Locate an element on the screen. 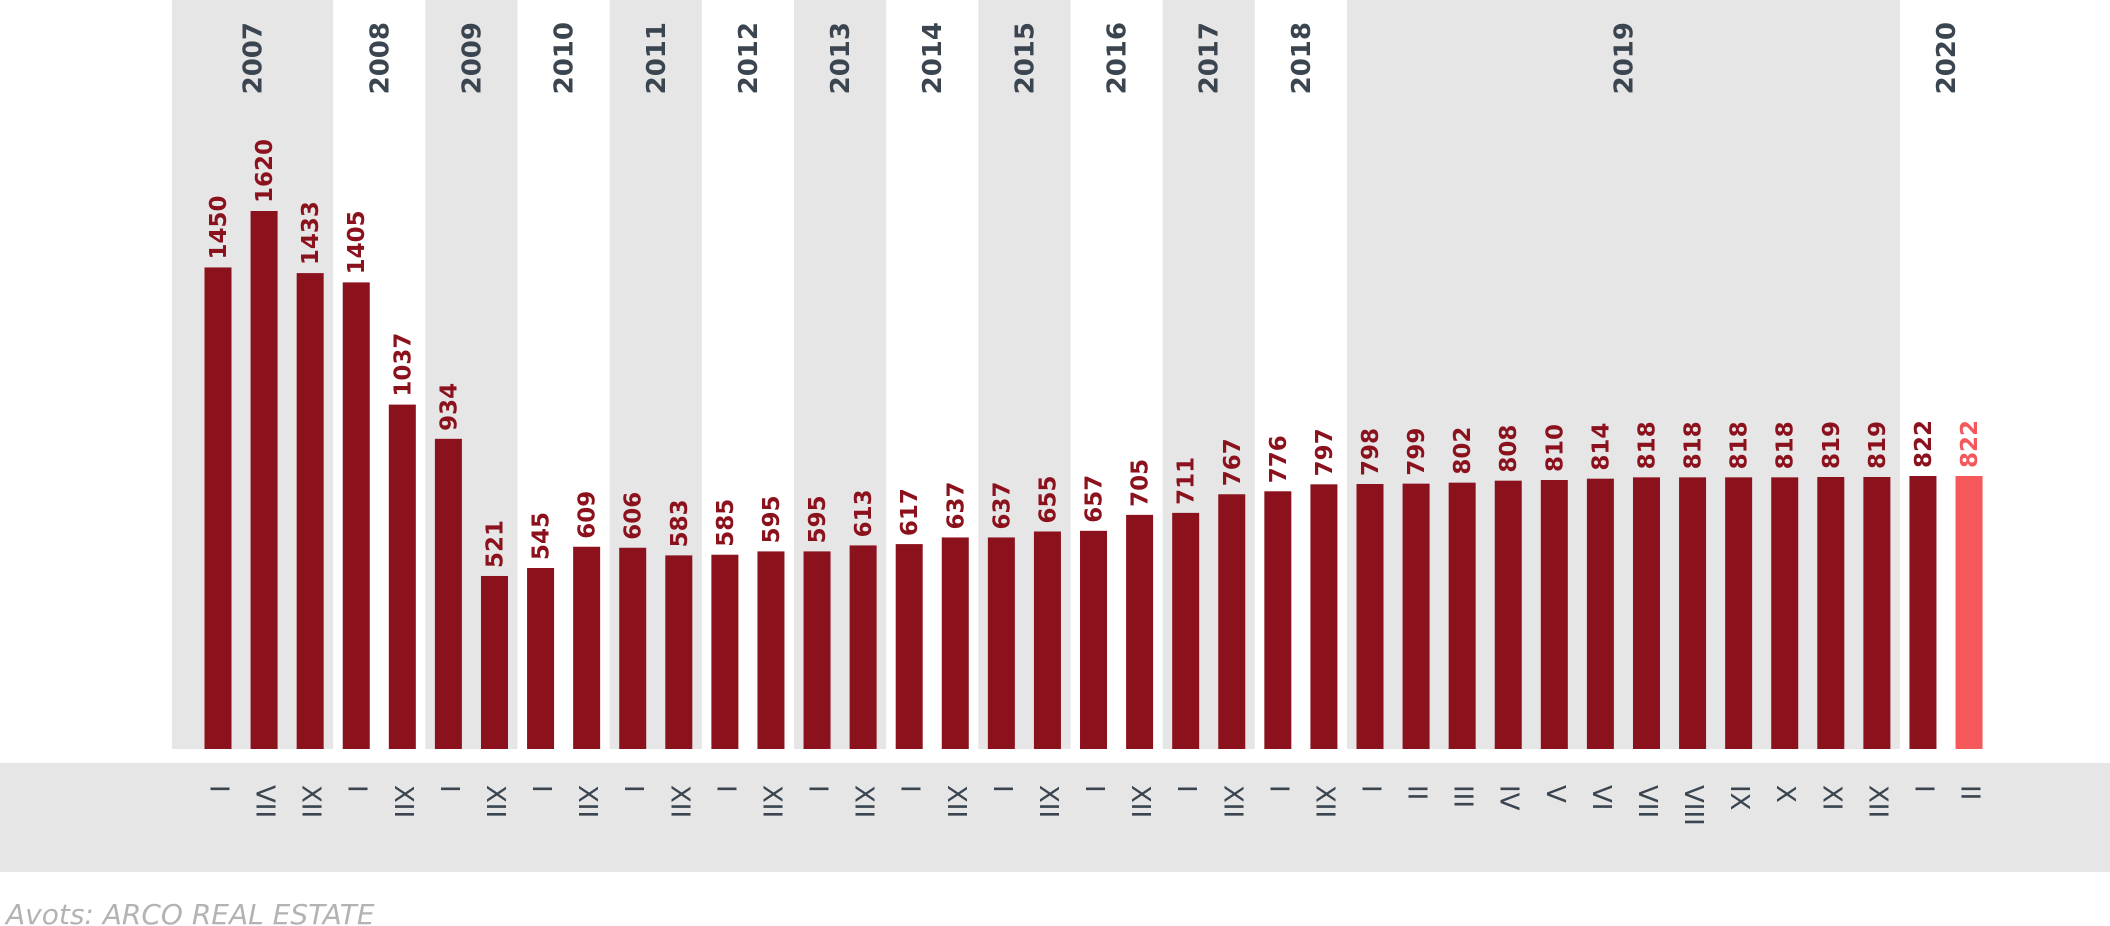 The width and height of the screenshot is (2110, 926). value-label: 705 is located at coordinates (1141, 483).